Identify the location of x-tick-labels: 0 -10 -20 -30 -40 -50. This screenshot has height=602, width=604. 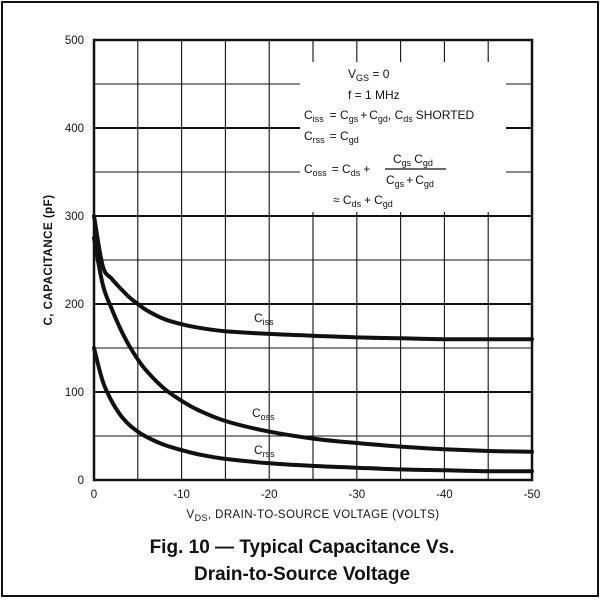
(316, 495).